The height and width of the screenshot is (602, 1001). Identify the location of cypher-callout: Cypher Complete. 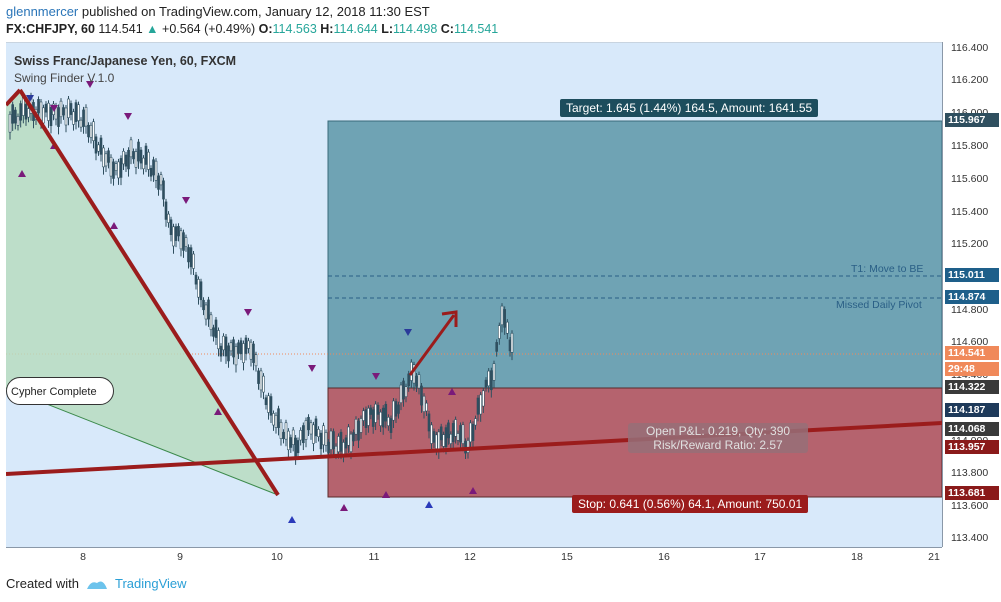
(60, 391).